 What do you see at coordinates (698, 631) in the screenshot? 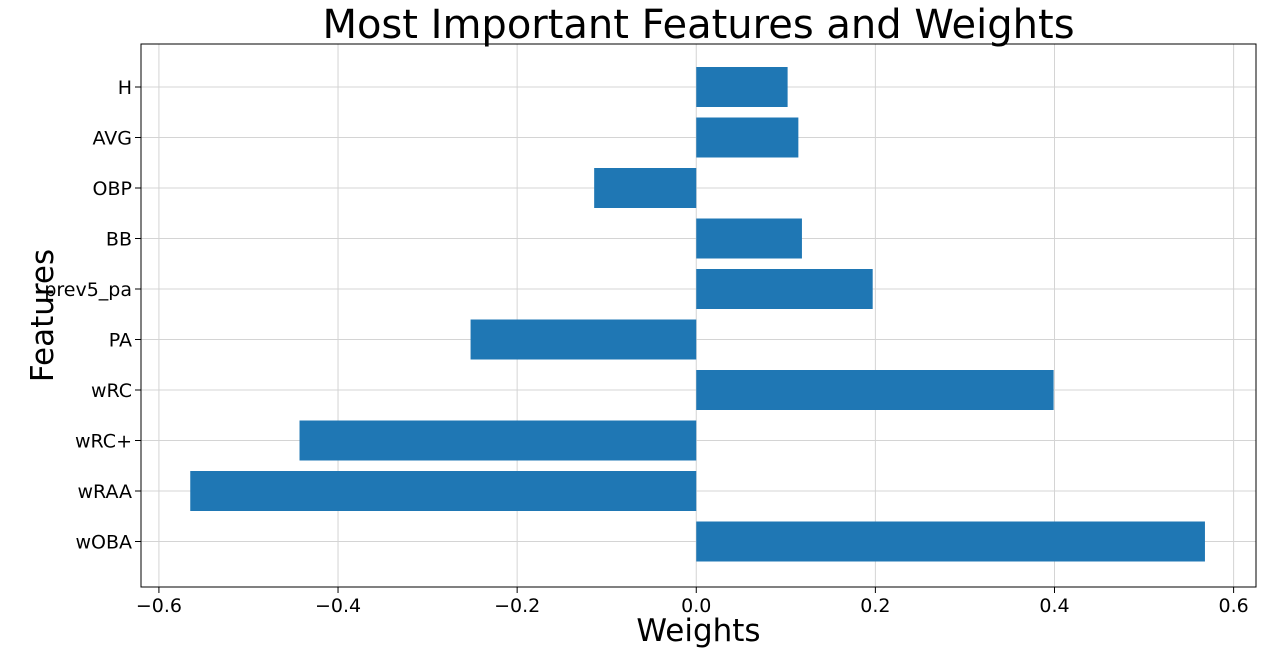
I see `x-axis-label: Weights` at bounding box center [698, 631].